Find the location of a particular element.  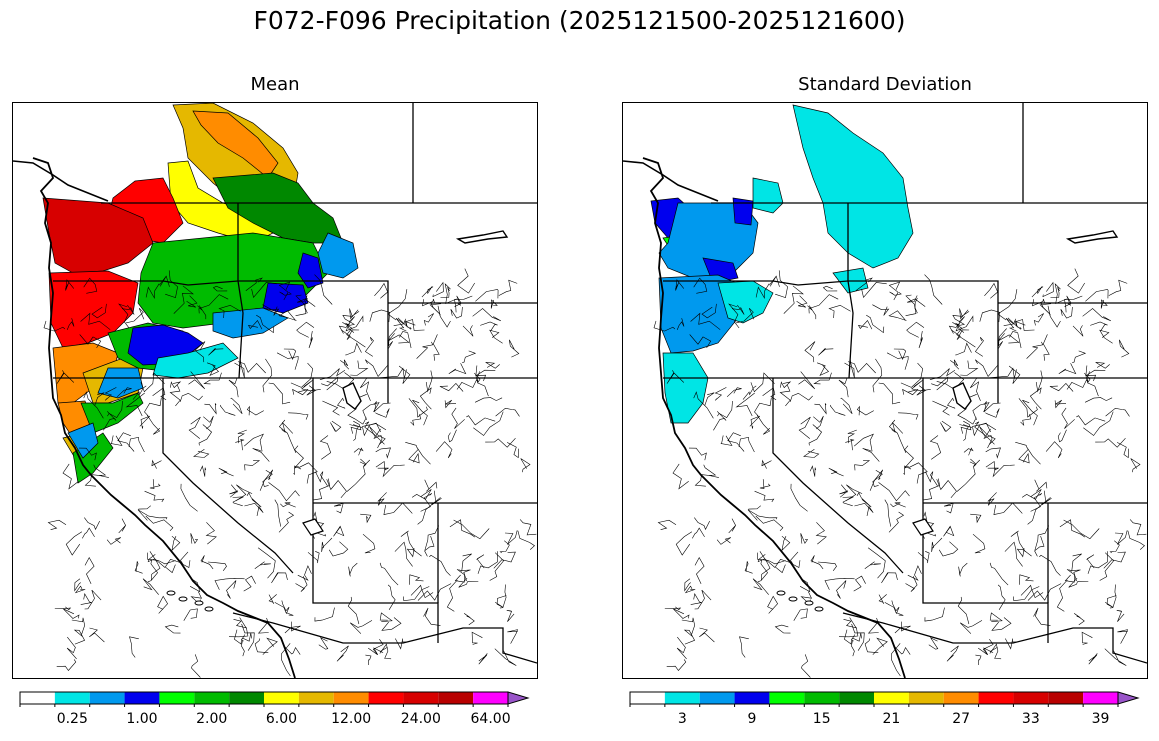

stddev-colorbar is located at coordinates (884, 699).